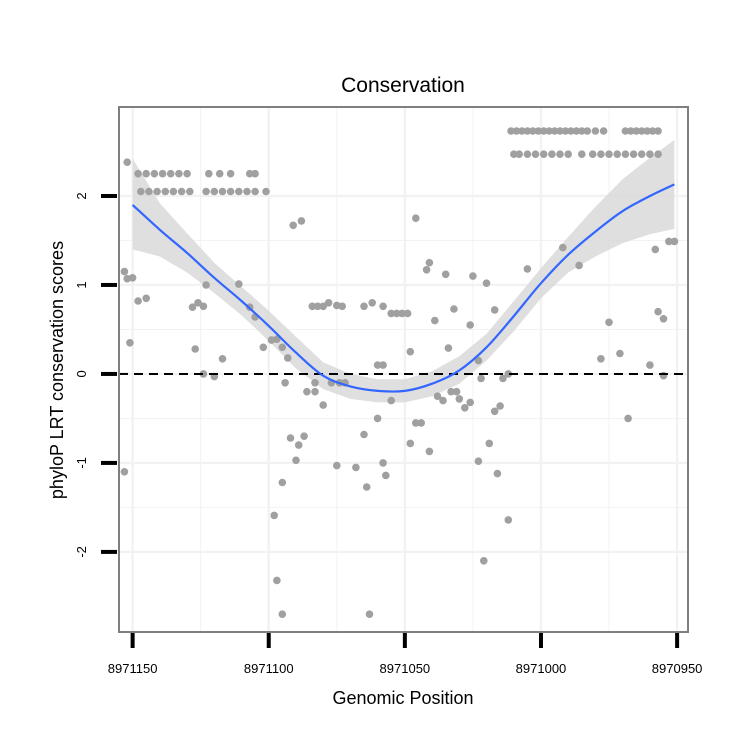 This screenshot has width=750, height=755. Describe the element at coordinates (269, 668) in the screenshot. I see `x-tick-label: 8971100` at that location.